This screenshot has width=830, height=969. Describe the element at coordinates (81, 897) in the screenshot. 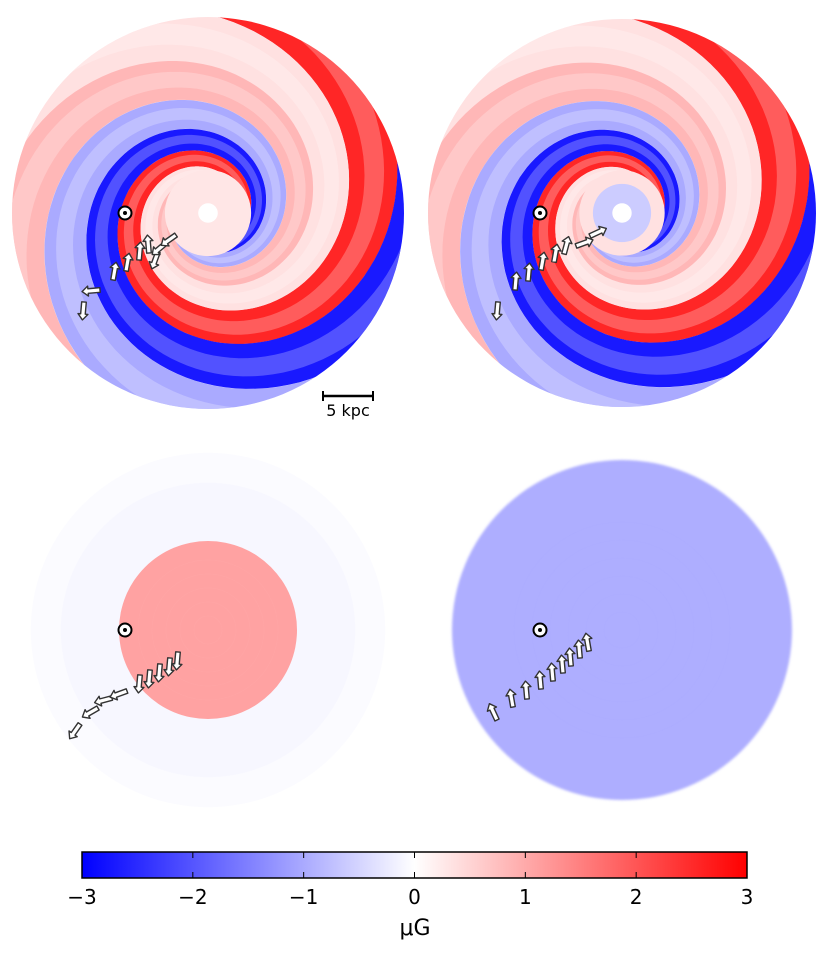

I see `colorbar-tick-label: −3` at that location.